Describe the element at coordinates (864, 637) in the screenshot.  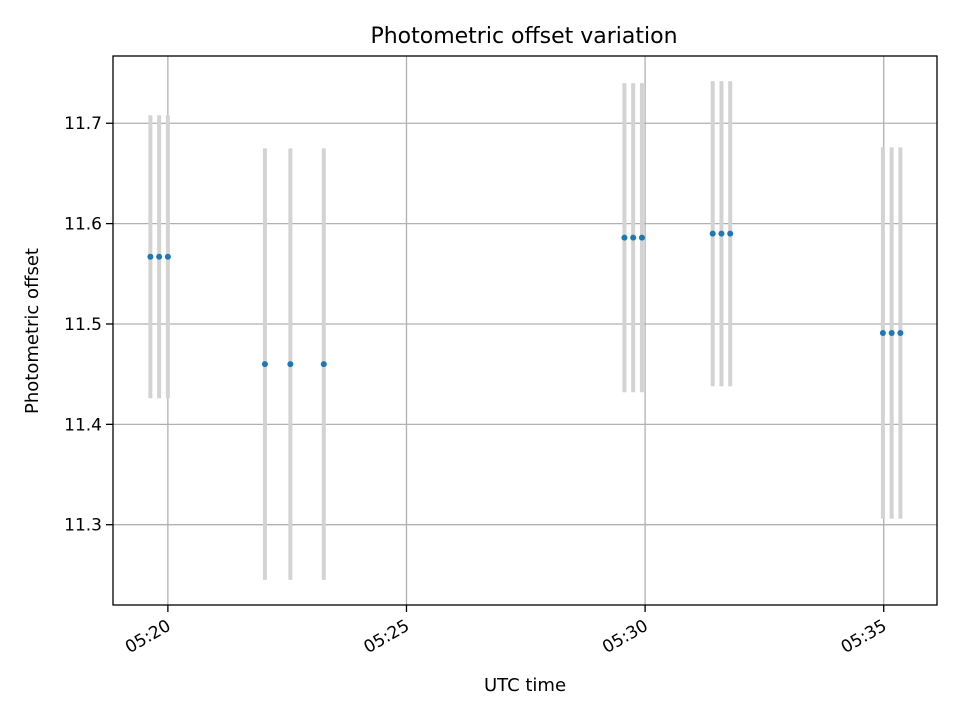
I see `x-tick-label: 05:35` at that location.